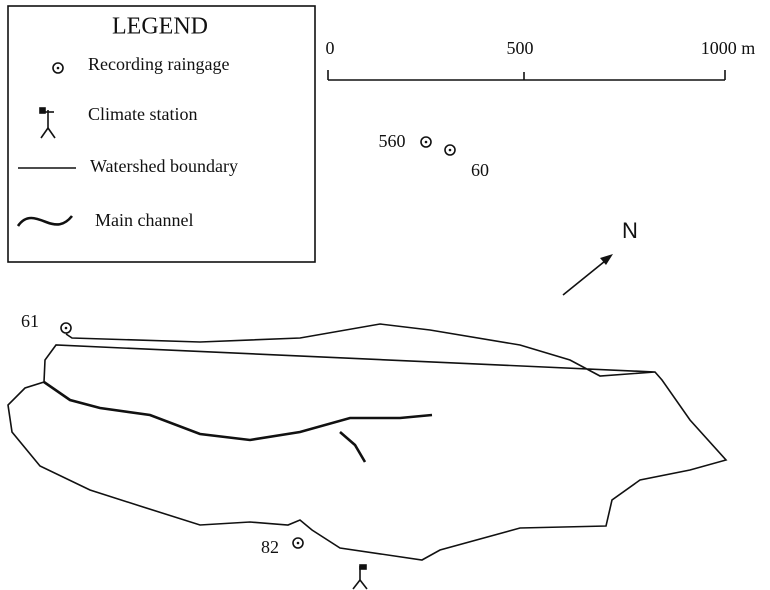 The image size is (770, 590). Describe the element at coordinates (392, 141) in the screenshot. I see `raingage-label: 560` at that location.